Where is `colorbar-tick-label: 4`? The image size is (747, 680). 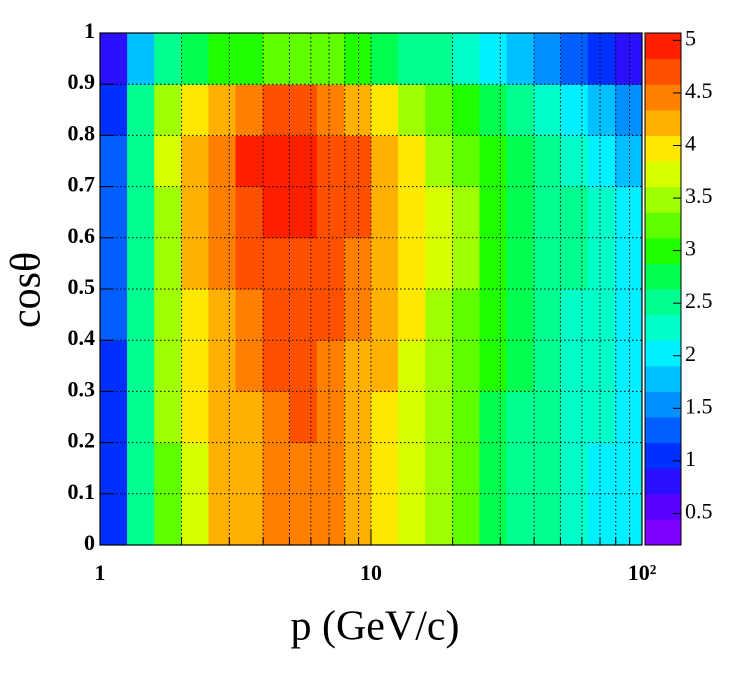
colorbar-tick-label: 4 is located at coordinates (690, 143).